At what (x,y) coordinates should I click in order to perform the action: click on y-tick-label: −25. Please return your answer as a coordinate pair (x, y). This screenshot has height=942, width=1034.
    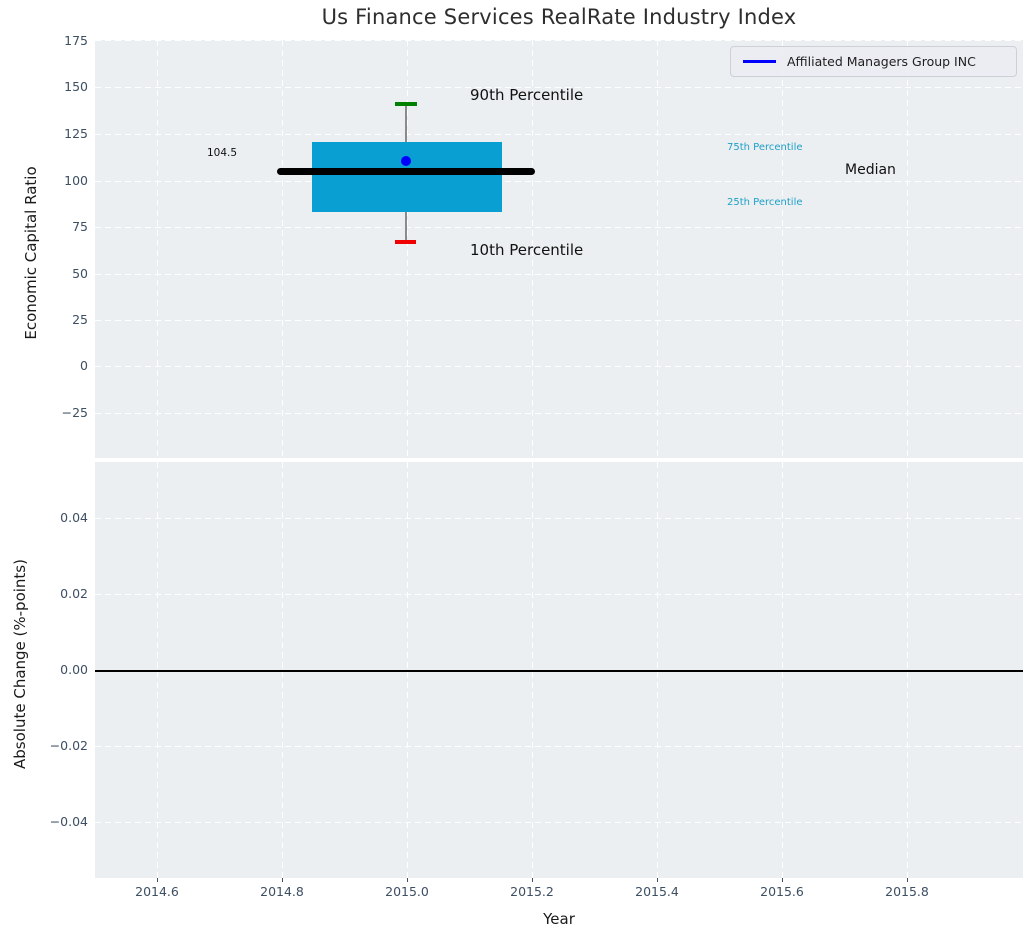
    Looking at the image, I should click on (74, 412).